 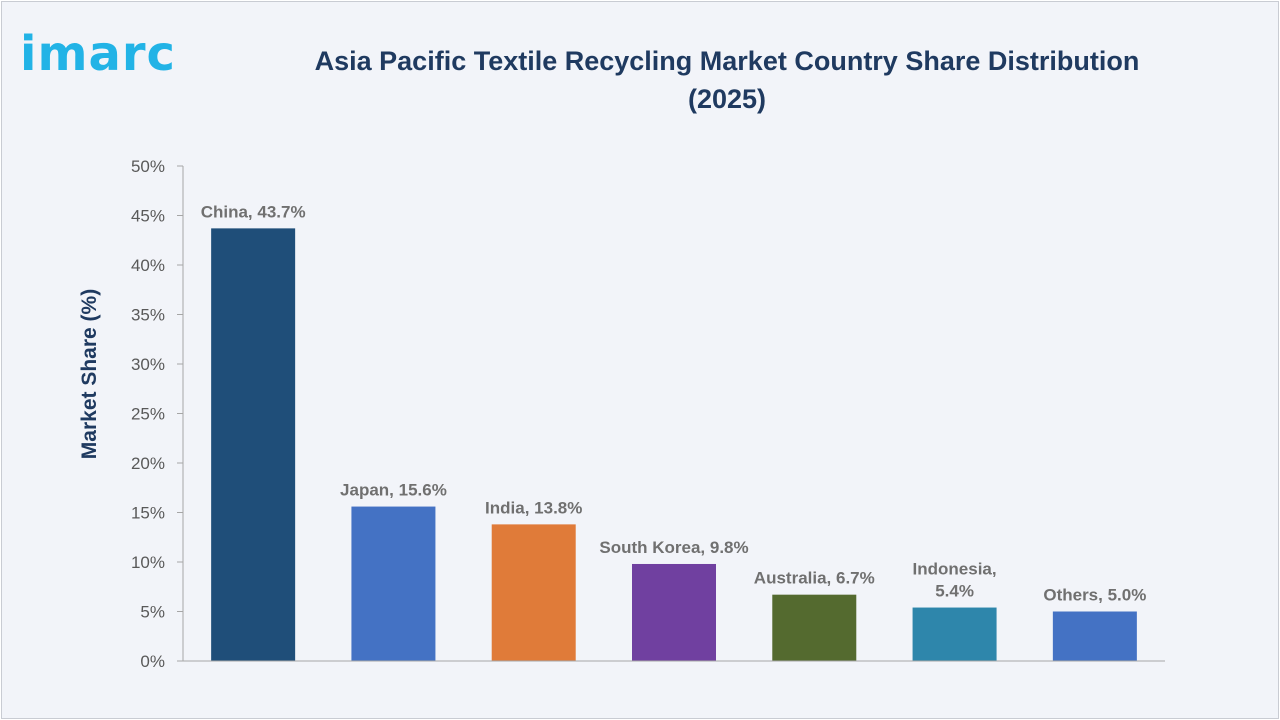 I want to click on y-tick-label: 10%, so click(x=148, y=562).